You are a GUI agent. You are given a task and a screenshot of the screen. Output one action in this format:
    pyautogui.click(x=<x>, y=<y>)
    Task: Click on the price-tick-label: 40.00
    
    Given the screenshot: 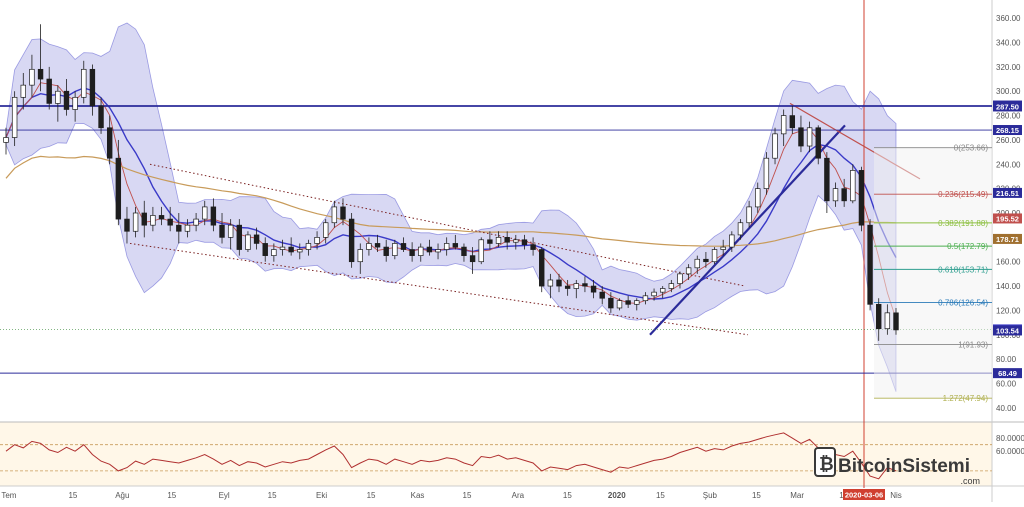 What is the action you would take?
    pyautogui.click(x=1006, y=408)
    